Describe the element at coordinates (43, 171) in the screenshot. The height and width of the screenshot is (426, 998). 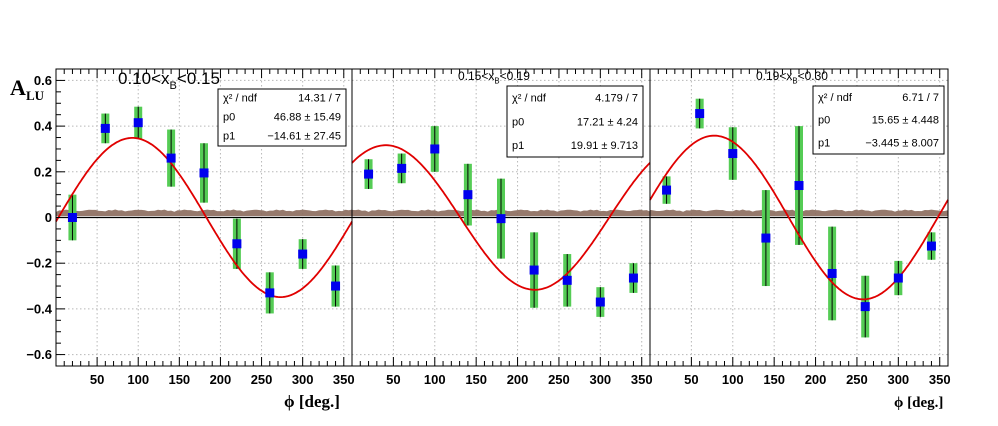
I see `y-tick-label: 0.2` at that location.